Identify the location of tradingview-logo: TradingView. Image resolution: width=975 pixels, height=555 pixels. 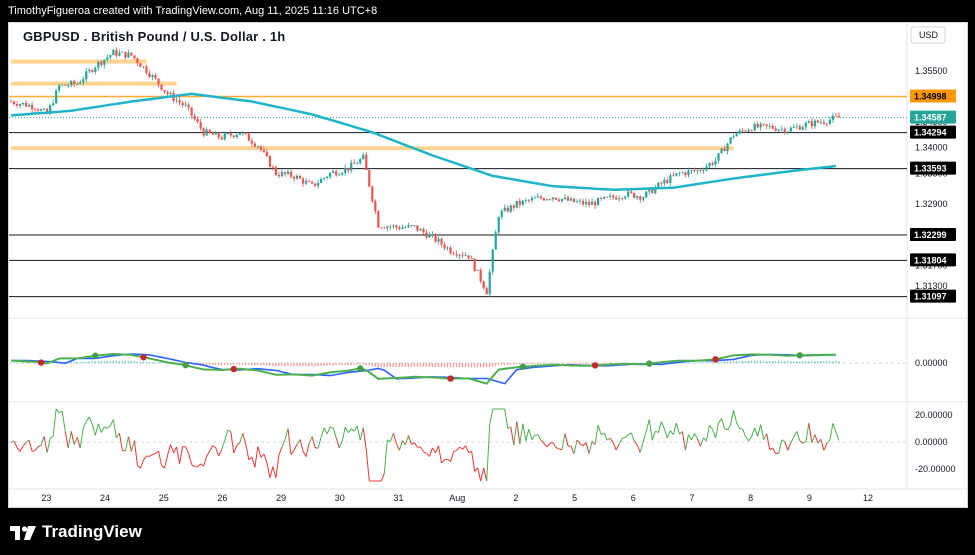
(76, 532).